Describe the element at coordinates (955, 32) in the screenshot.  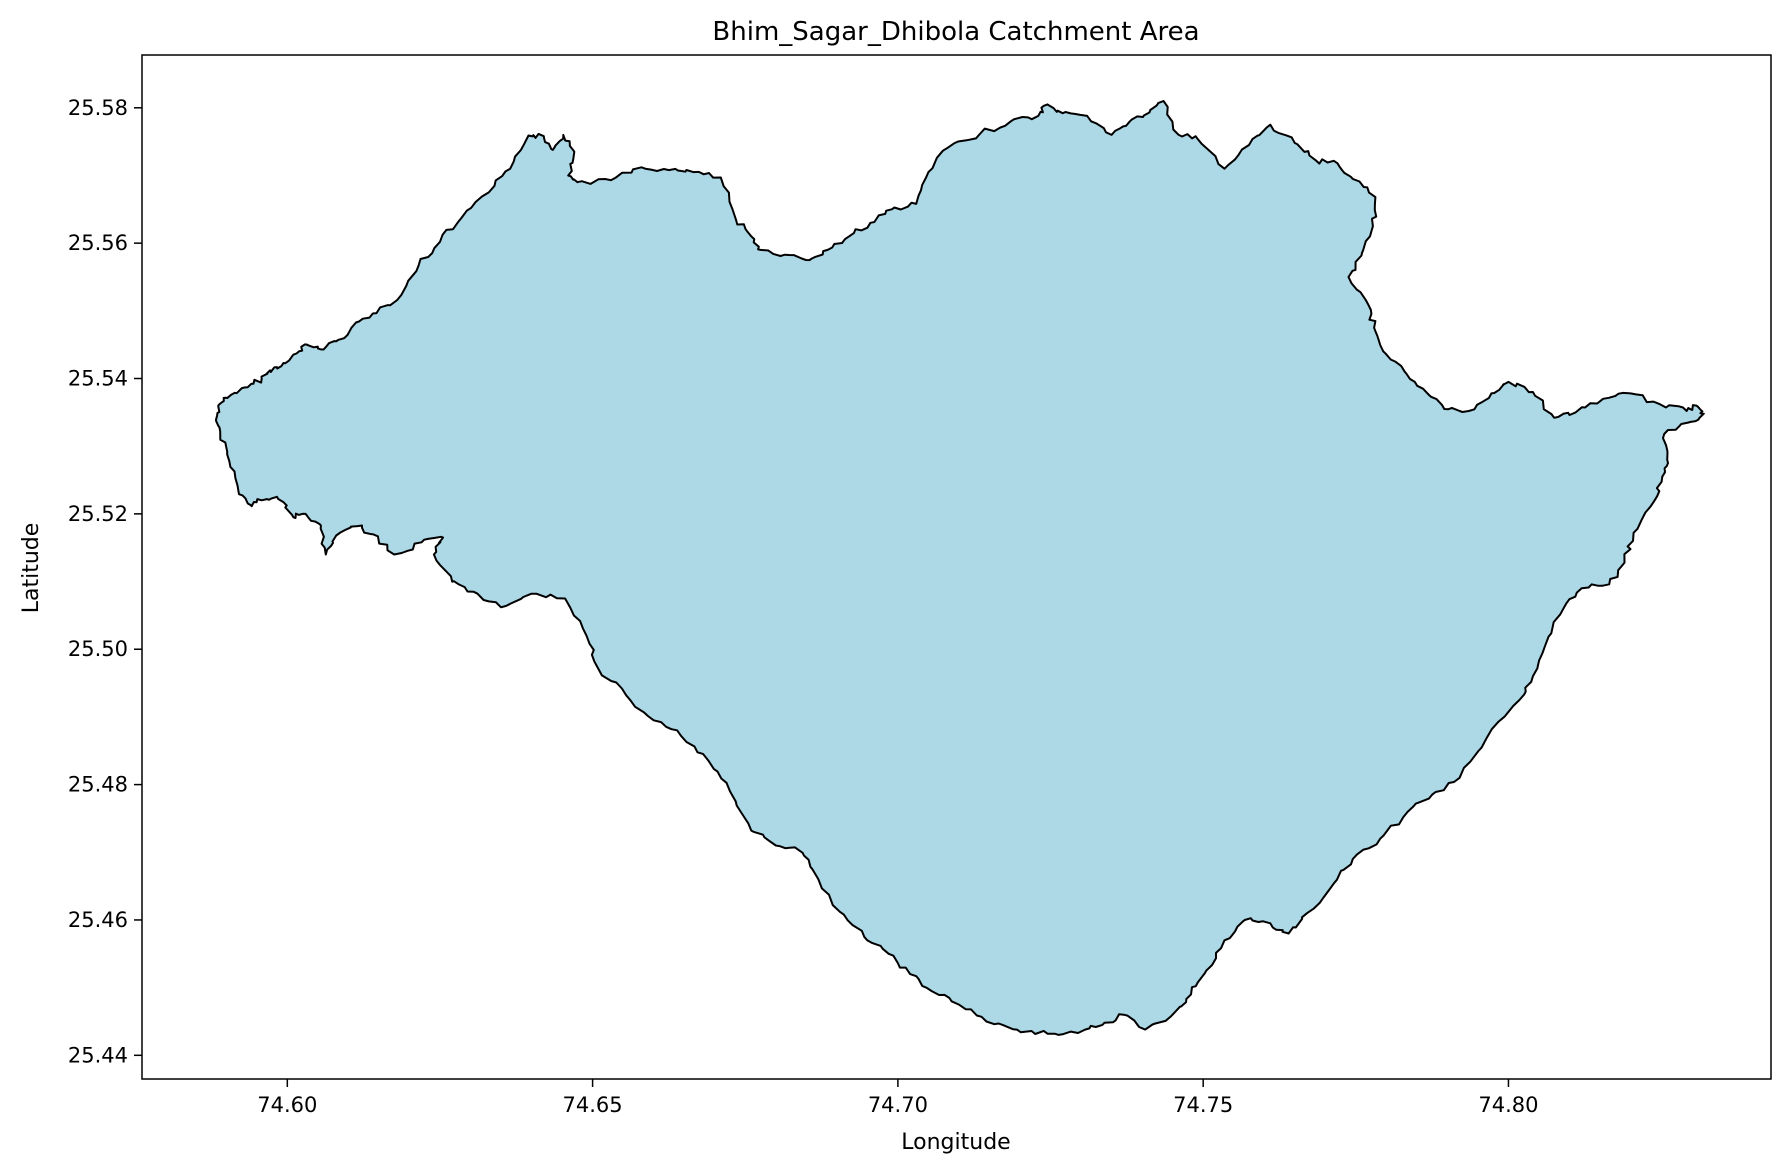
I see `chart-title: Bhim_Sagar_Dhibola Catchment Area` at that location.